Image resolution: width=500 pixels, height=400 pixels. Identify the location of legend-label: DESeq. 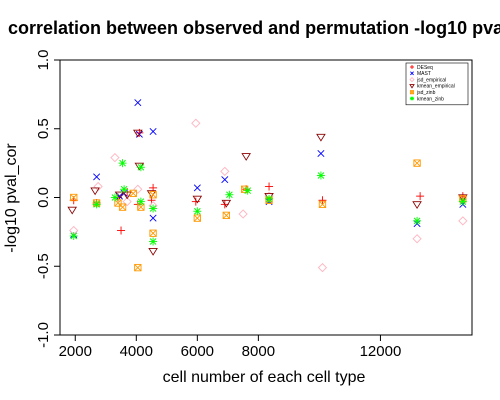
(425, 68).